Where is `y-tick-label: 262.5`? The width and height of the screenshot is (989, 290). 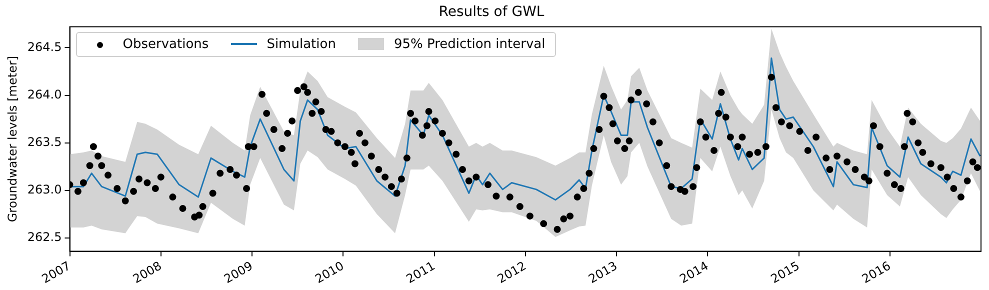 y-tick-label: 262.5 is located at coordinates (44, 237).